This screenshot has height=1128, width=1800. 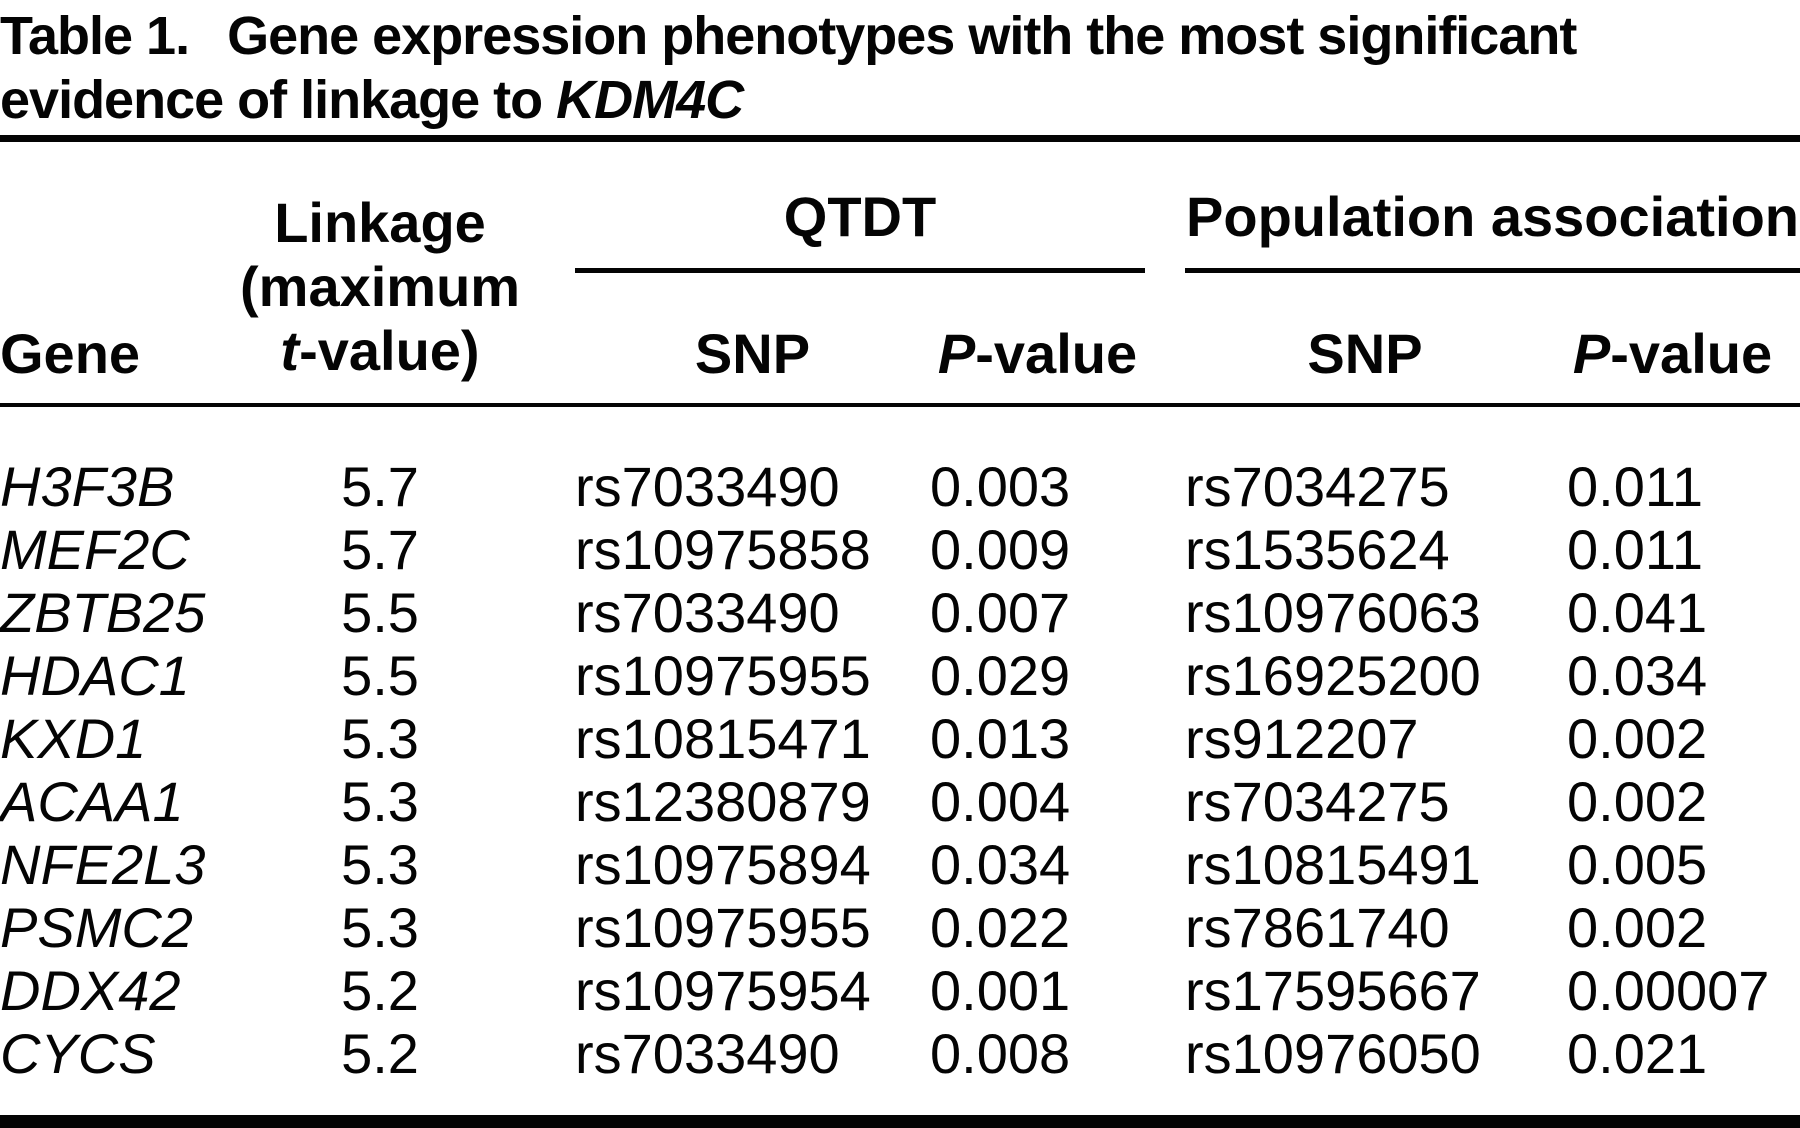 I want to click on pop-snp-cell: rs10976050, so click(x=1333, y=1053).